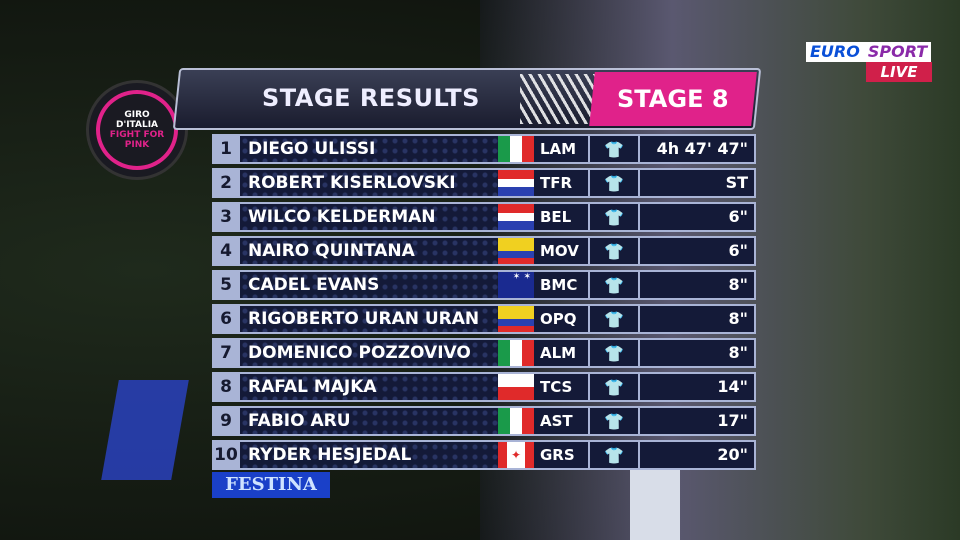 The width and height of the screenshot is (960, 540). I want to click on eurosport-logo: EURO SPORT LIVE, so click(872, 62).